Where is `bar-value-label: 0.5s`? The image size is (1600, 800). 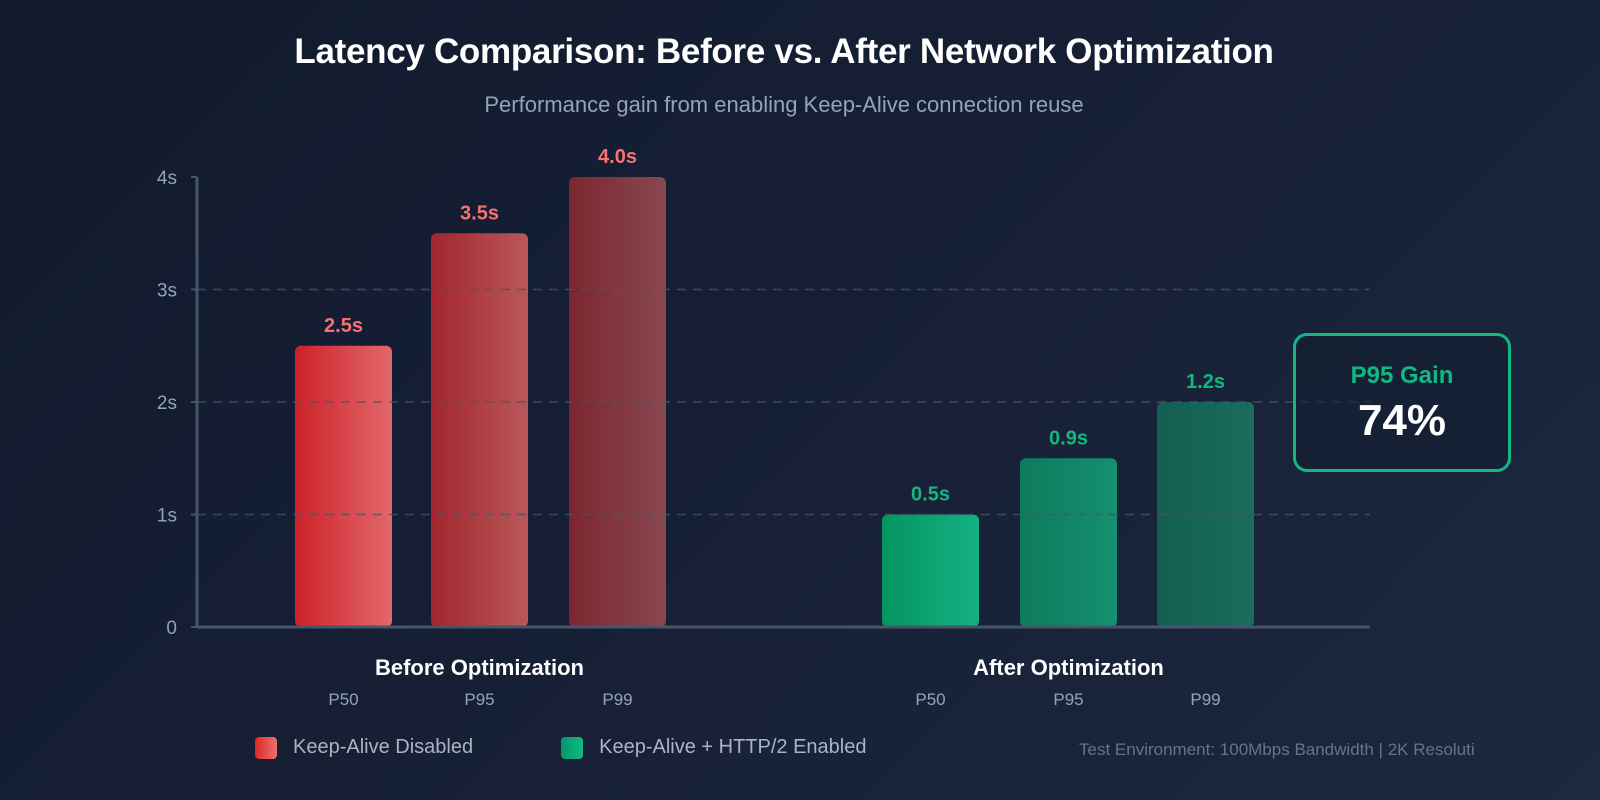 bar-value-label: 0.5s is located at coordinates (930, 495).